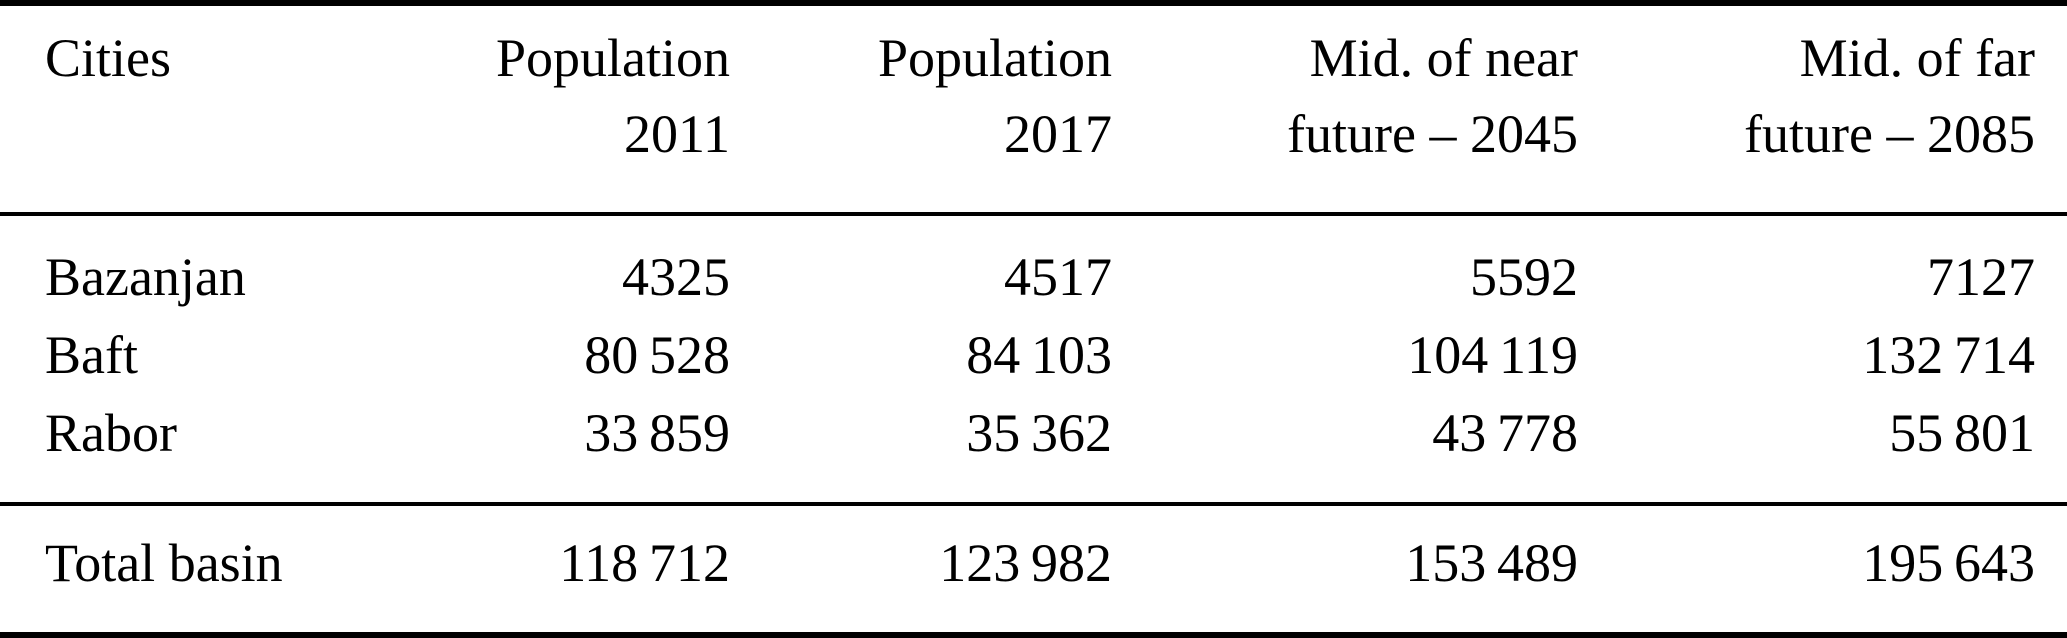  I want to click on far-future-2085-cell: 7127, so click(1981, 277).